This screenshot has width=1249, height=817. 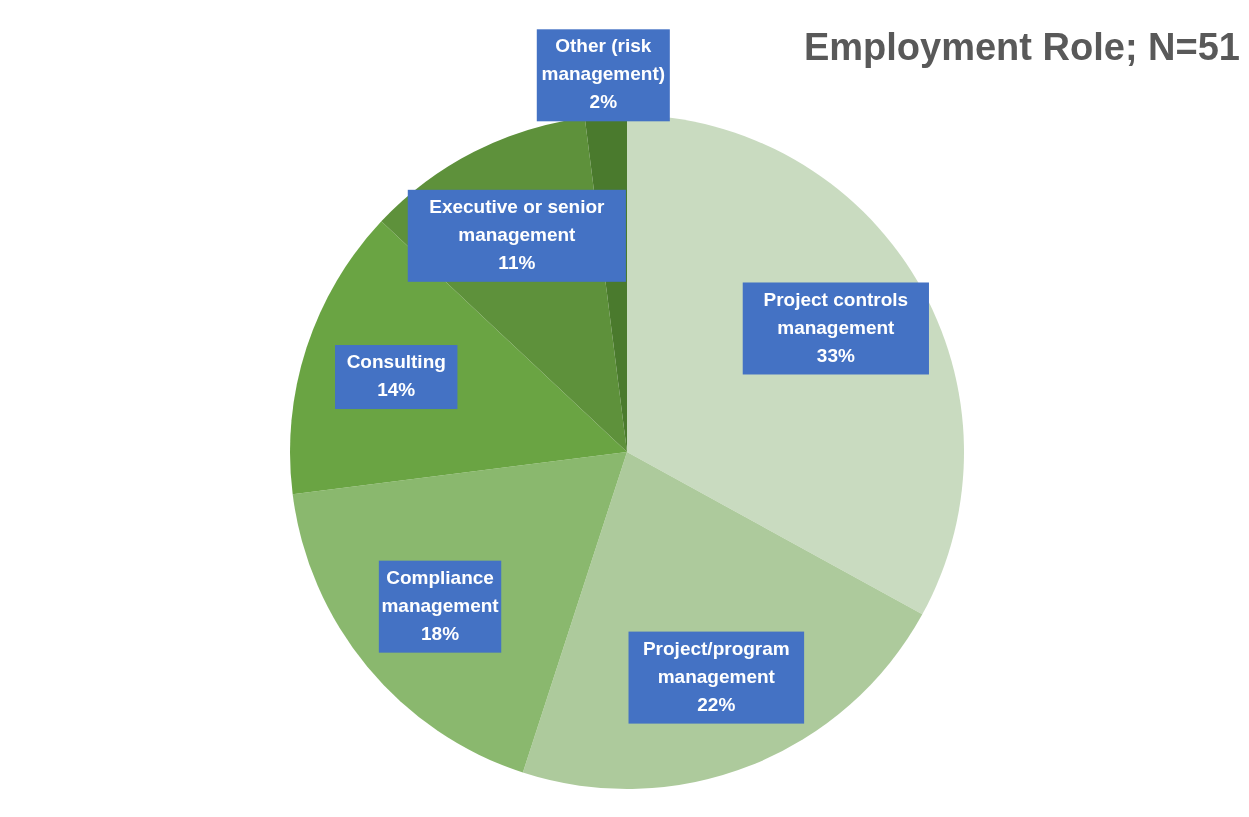 What do you see at coordinates (716, 662) in the screenshot?
I see `slice-label: Project/program management` at bounding box center [716, 662].